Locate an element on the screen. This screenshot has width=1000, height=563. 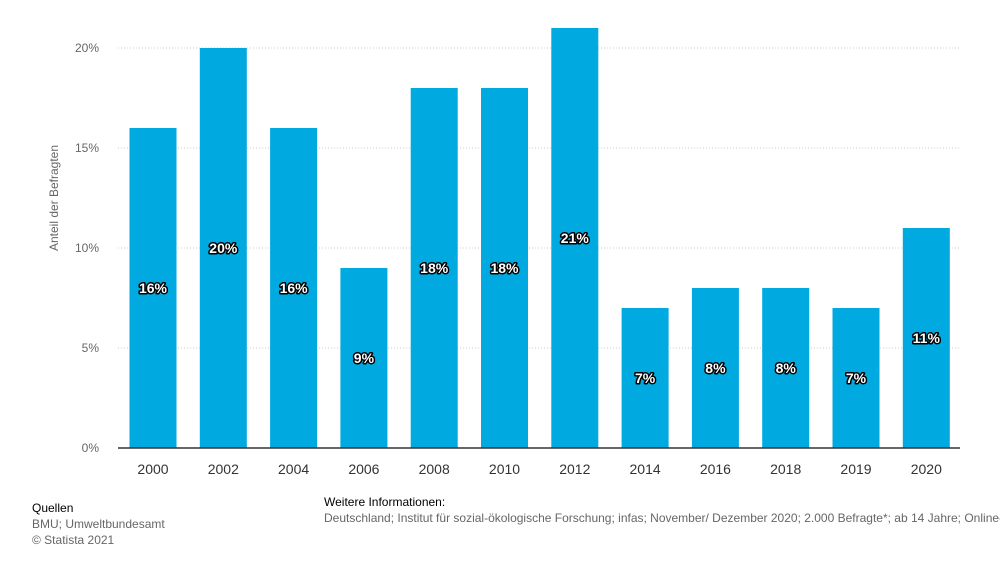
x-tick-label: 2002 is located at coordinates (223, 469).